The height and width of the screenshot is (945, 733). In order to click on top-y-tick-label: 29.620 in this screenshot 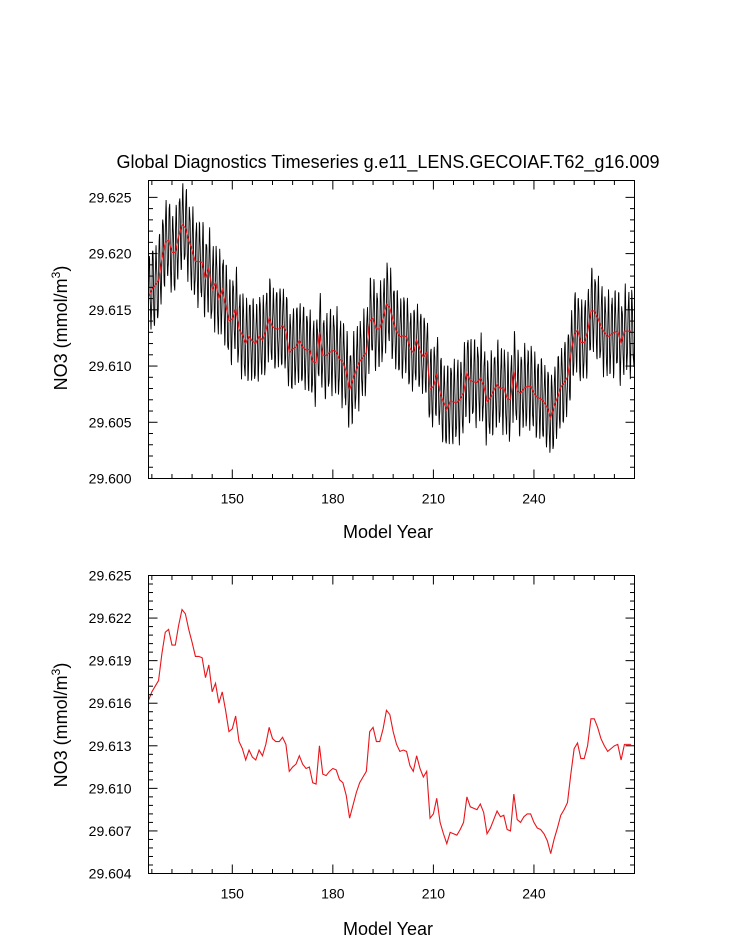, I will do `click(110, 254)`.